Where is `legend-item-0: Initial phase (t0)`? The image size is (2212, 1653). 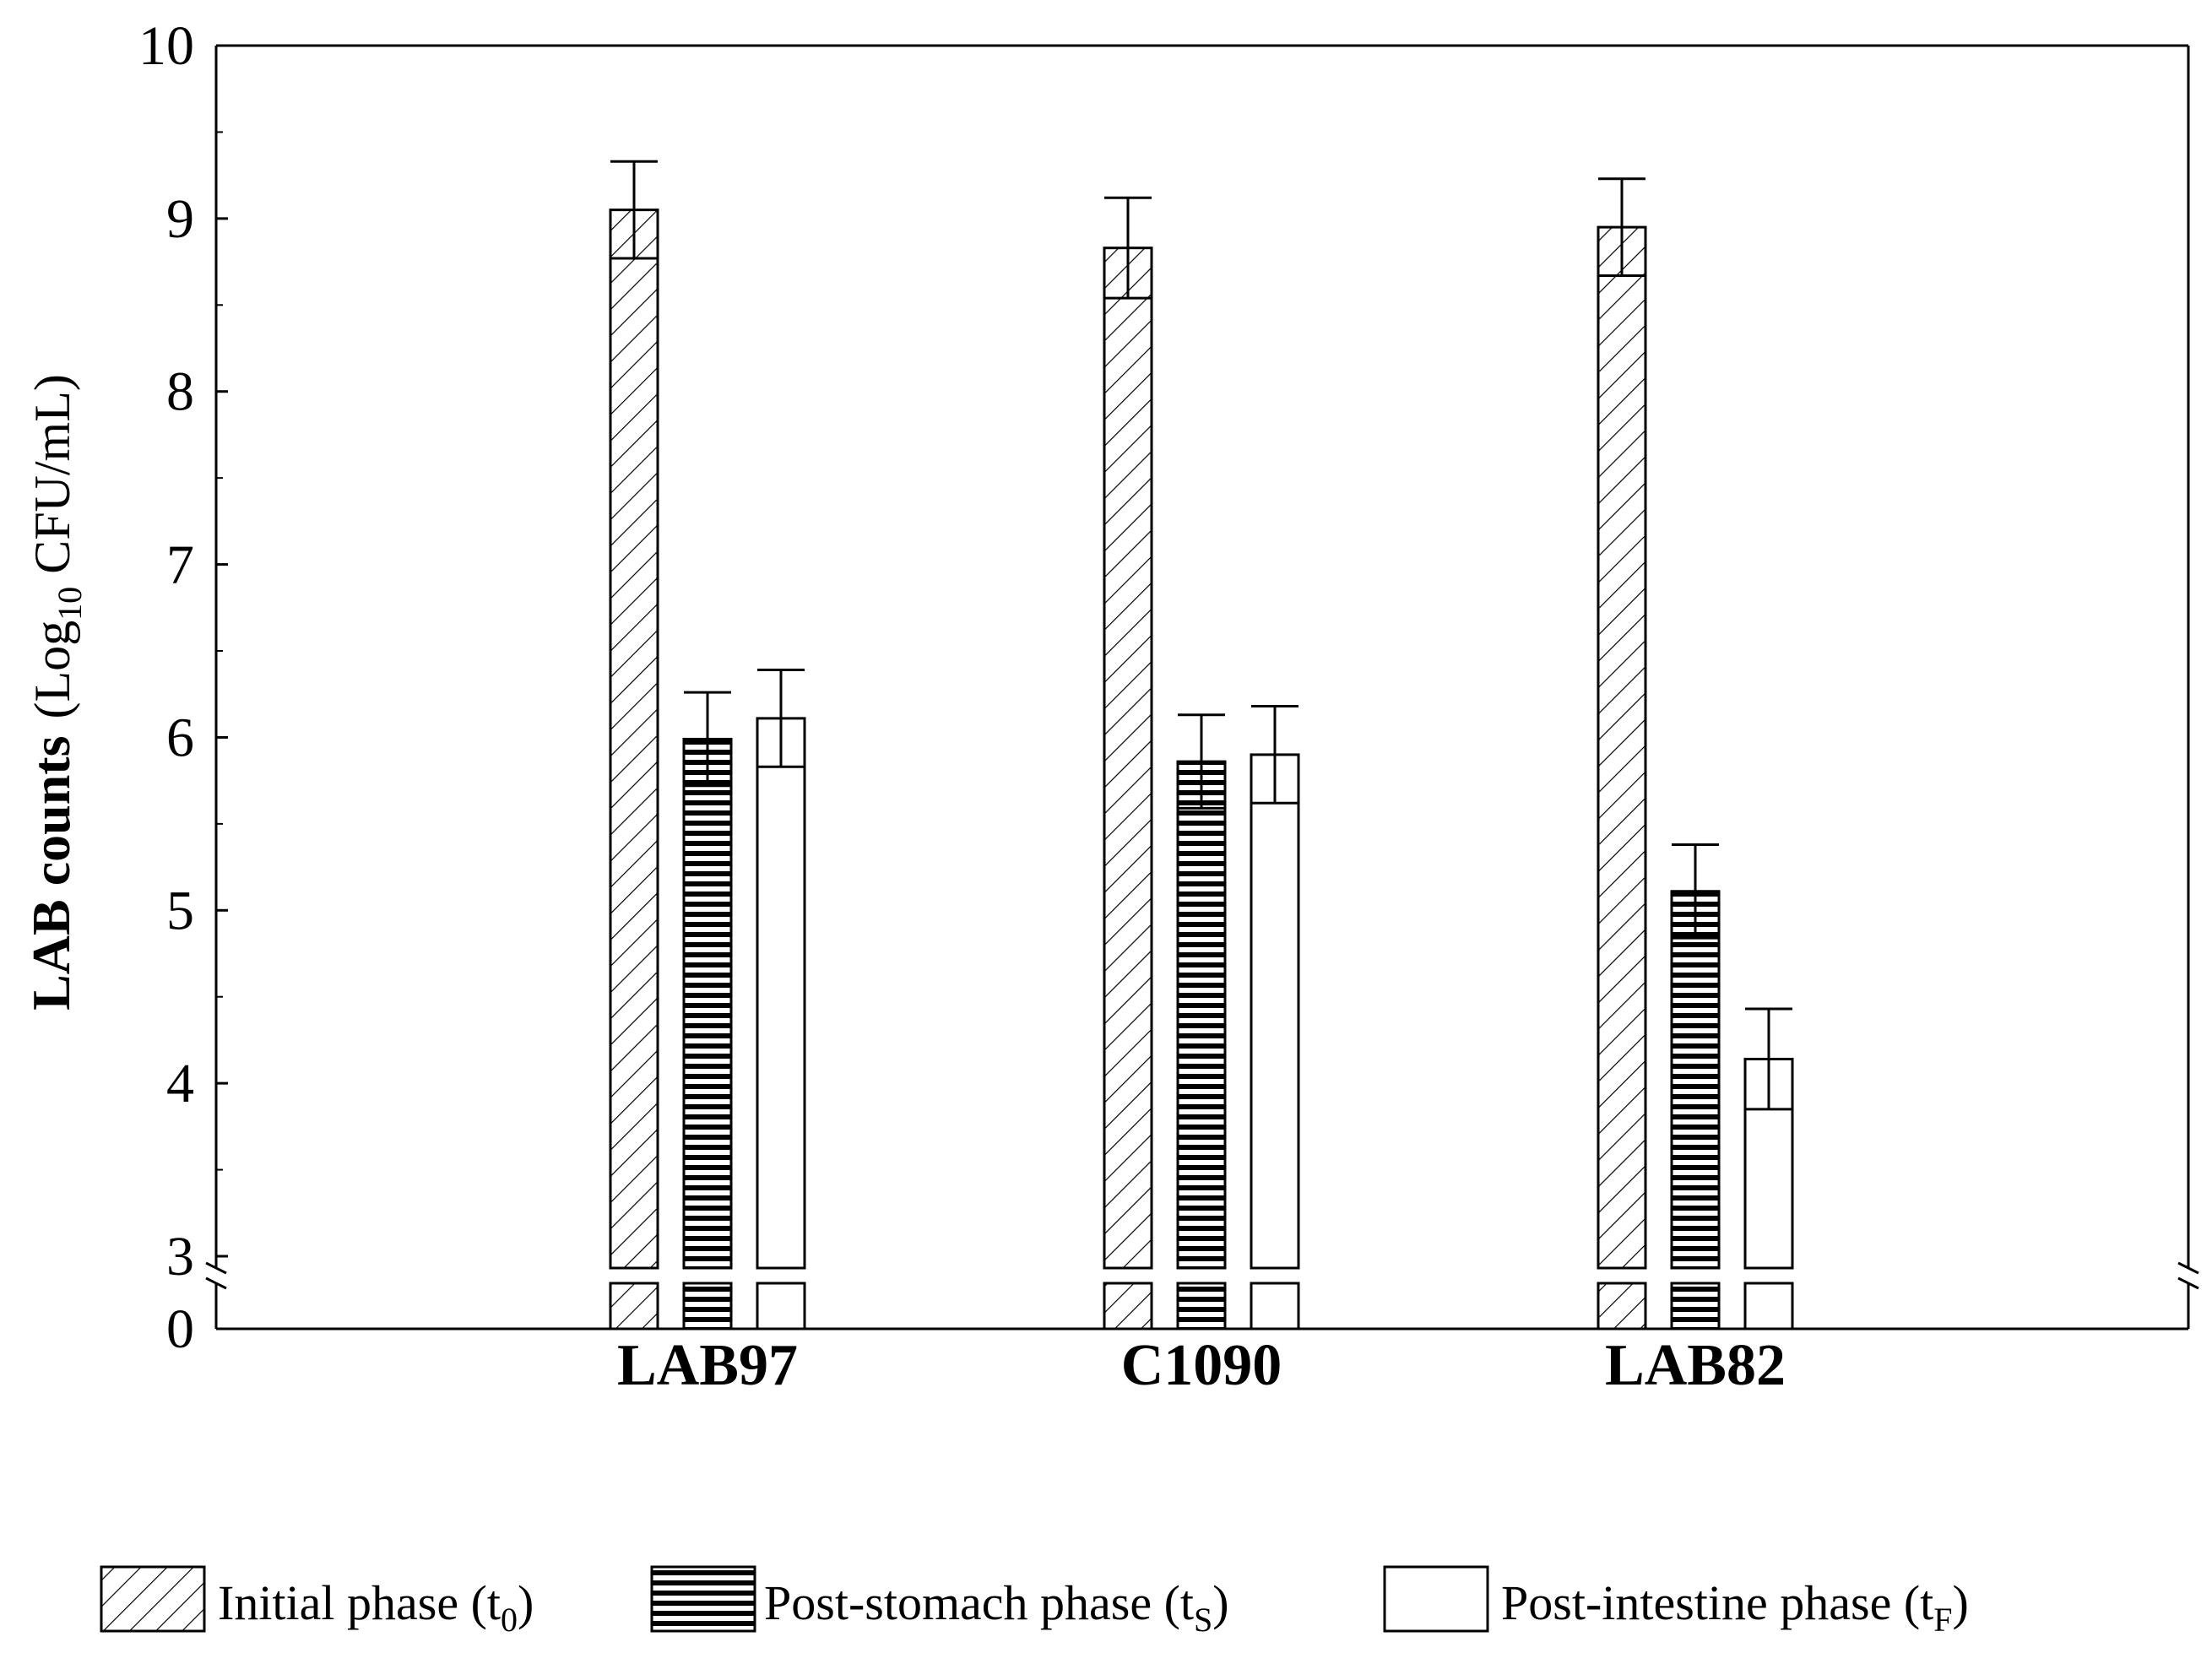
legend-item-0: Initial phase (t0) is located at coordinates (317, 1602).